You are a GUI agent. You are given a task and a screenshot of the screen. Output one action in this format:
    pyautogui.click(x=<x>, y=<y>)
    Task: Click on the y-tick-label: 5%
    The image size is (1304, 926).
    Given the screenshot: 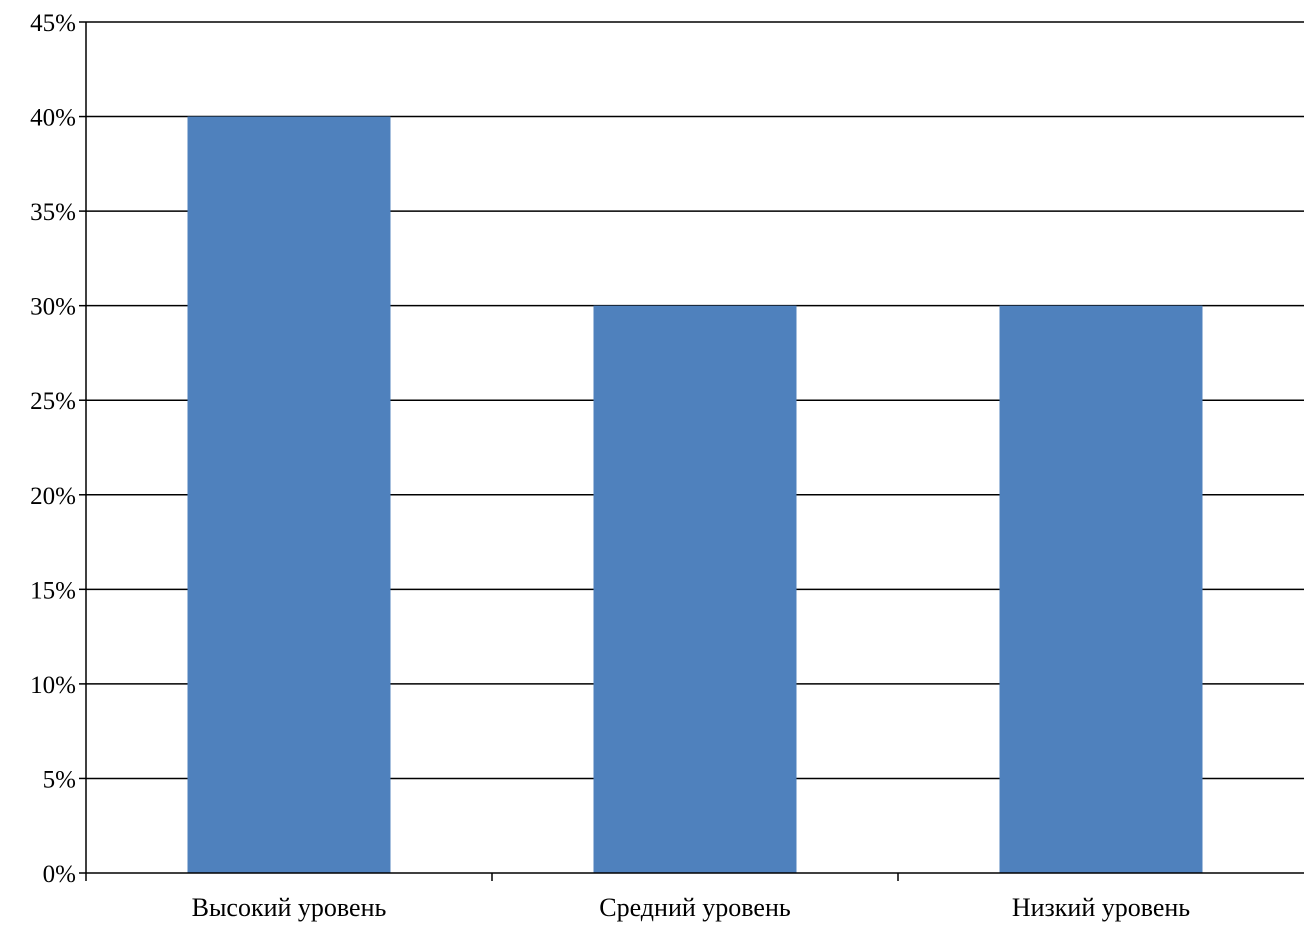 What is the action you would take?
    pyautogui.click(x=59, y=779)
    